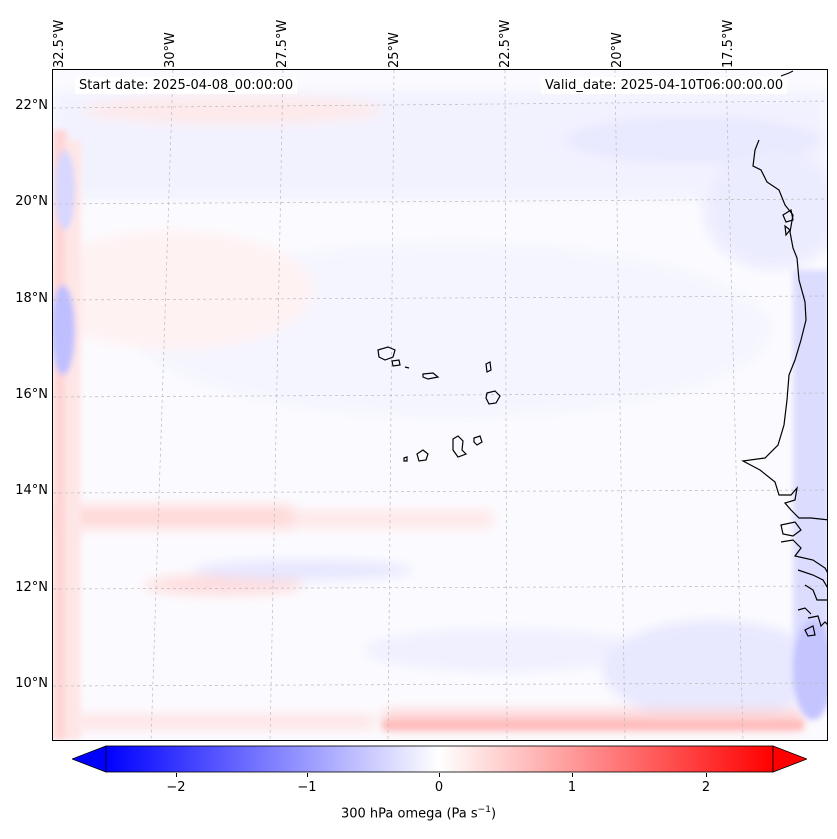 The image size is (837, 839). Describe the element at coordinates (418, 813) in the screenshot. I see `colorbar-label: 300 hPa omega (Pa s−1)` at that location.